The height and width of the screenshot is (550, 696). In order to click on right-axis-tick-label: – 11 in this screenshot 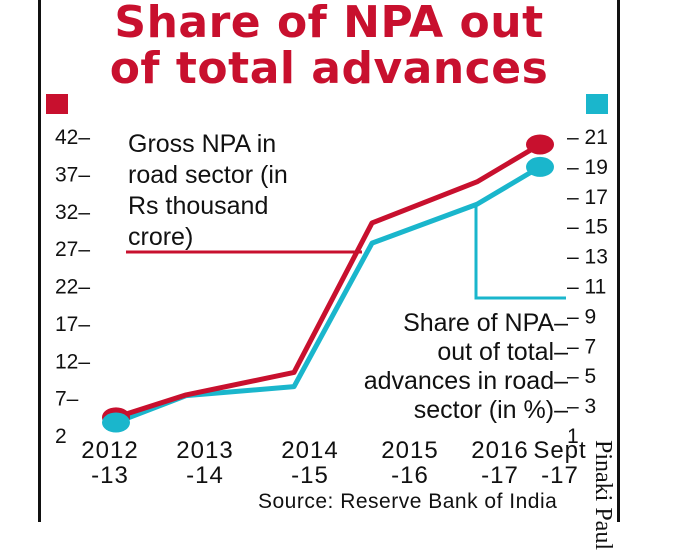, I will do `click(586, 287)`.